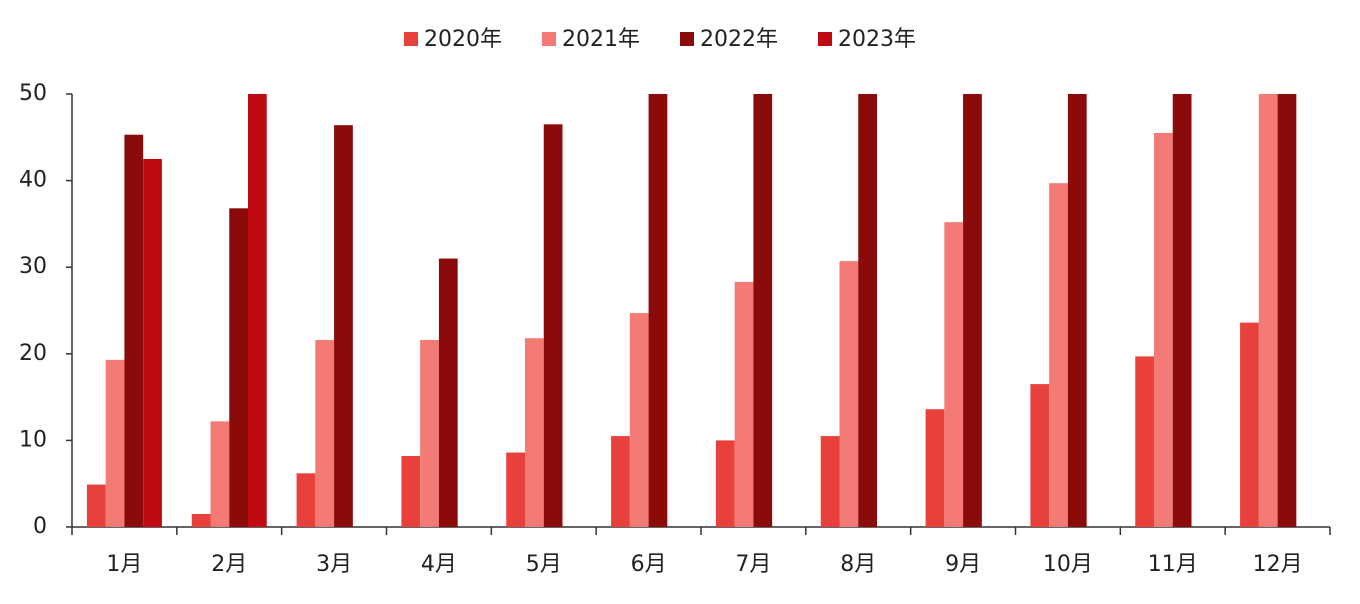 This screenshot has height=604, width=1360. What do you see at coordinates (439, 564) in the screenshot?
I see `x-tick-label: 4月` at bounding box center [439, 564].